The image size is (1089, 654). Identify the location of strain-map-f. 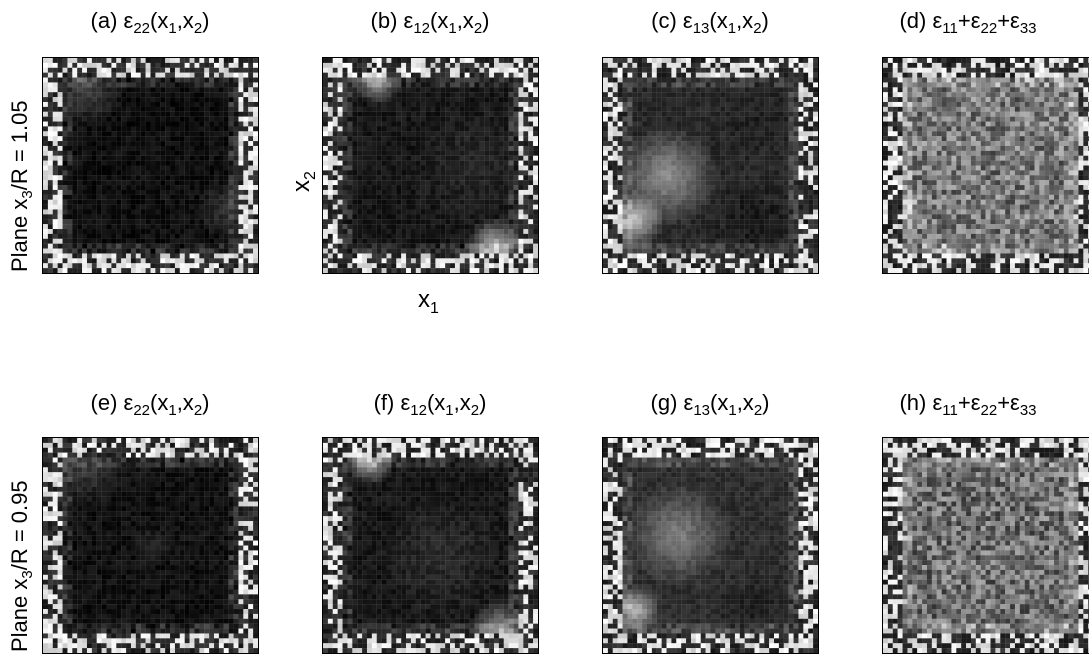
(430, 545).